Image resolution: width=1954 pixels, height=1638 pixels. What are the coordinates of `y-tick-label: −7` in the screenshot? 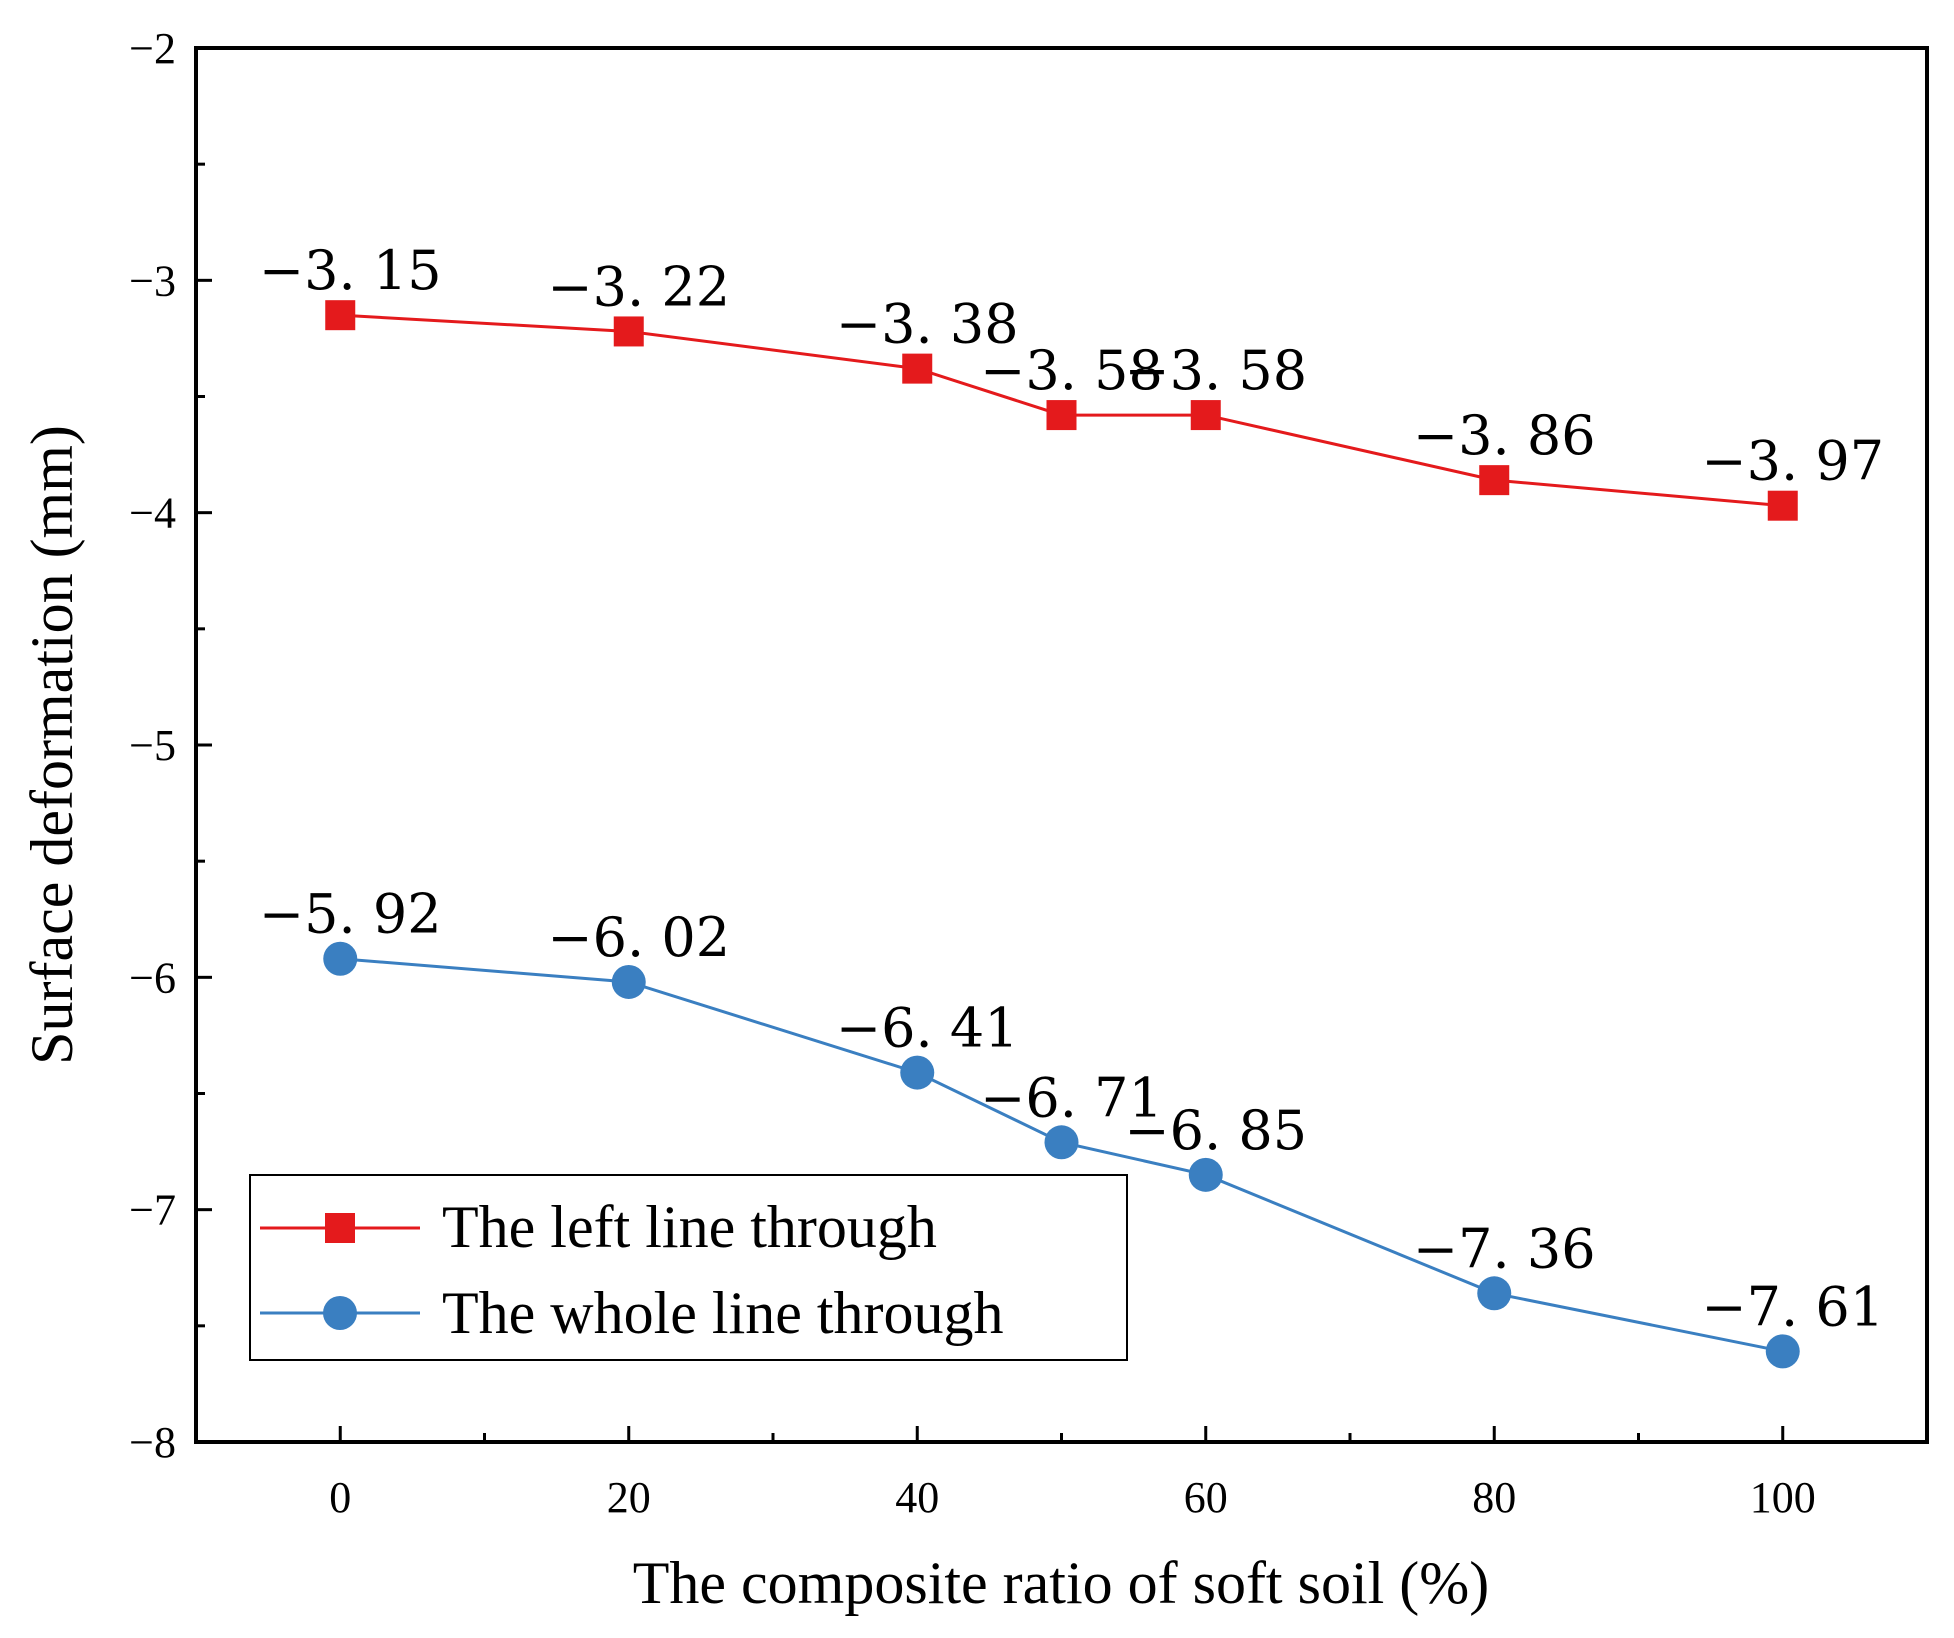 It's located at (152, 1210).